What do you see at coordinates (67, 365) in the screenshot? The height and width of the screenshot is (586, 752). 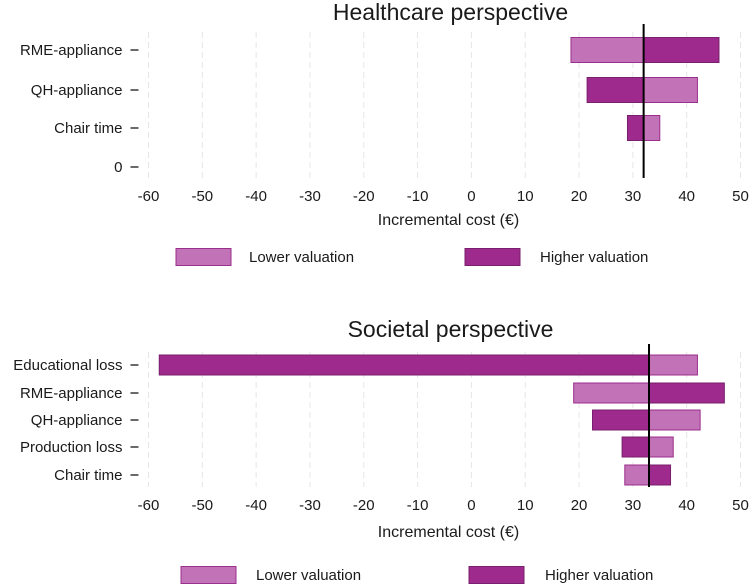 I see `category-label: Educational loss` at bounding box center [67, 365].